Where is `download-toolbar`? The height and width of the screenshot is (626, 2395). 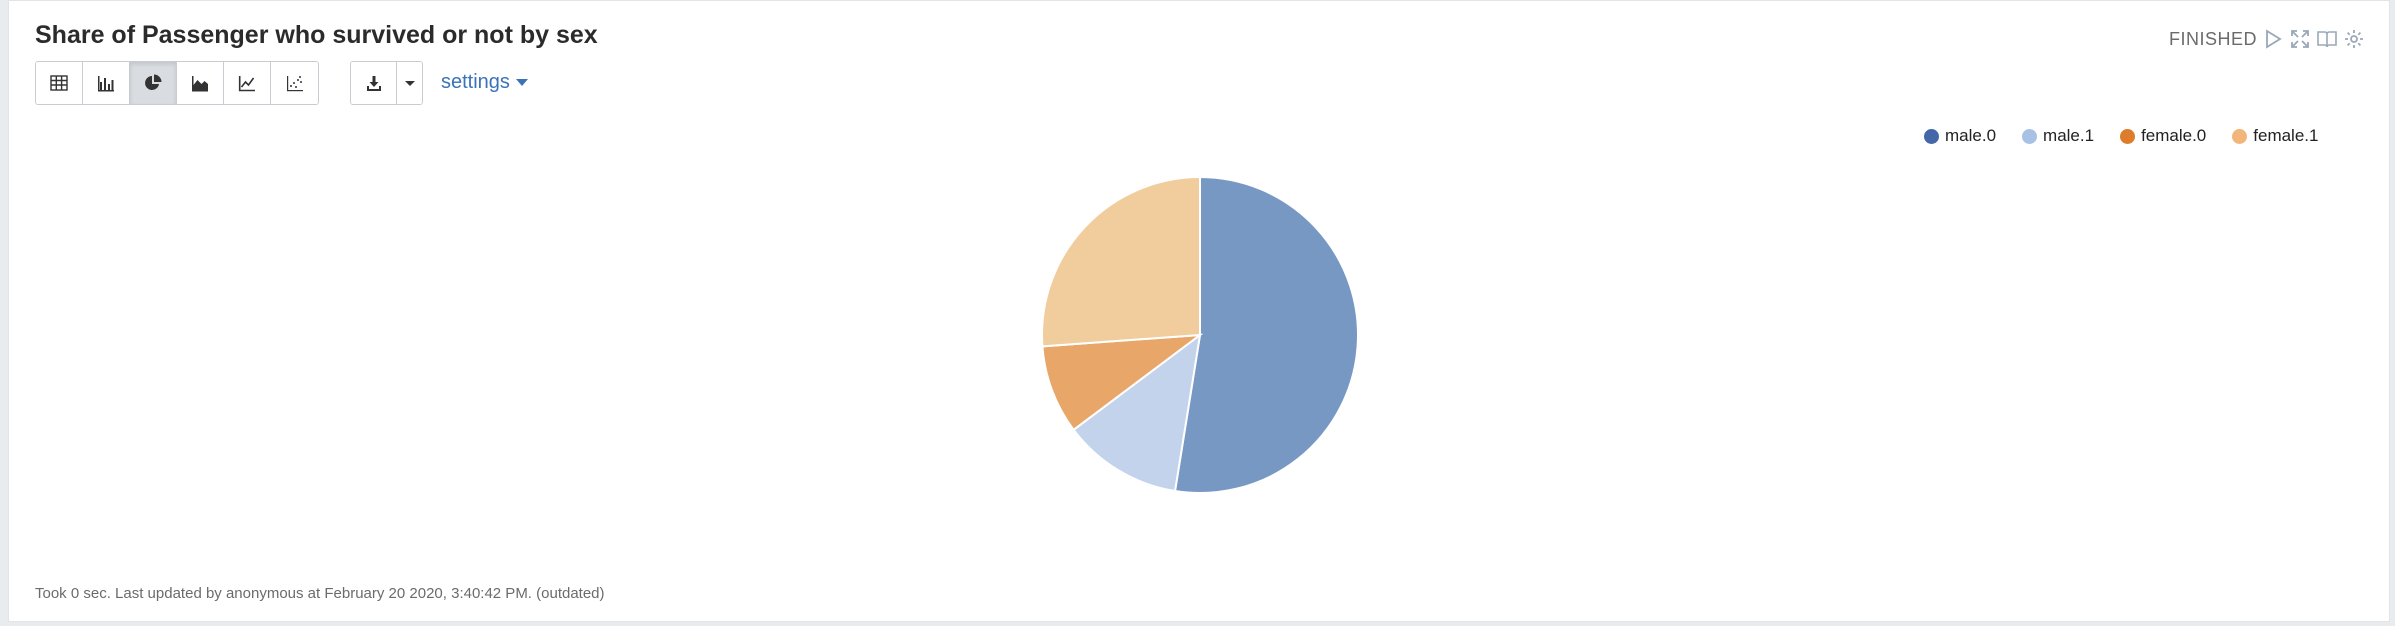
download-toolbar is located at coordinates (386, 83).